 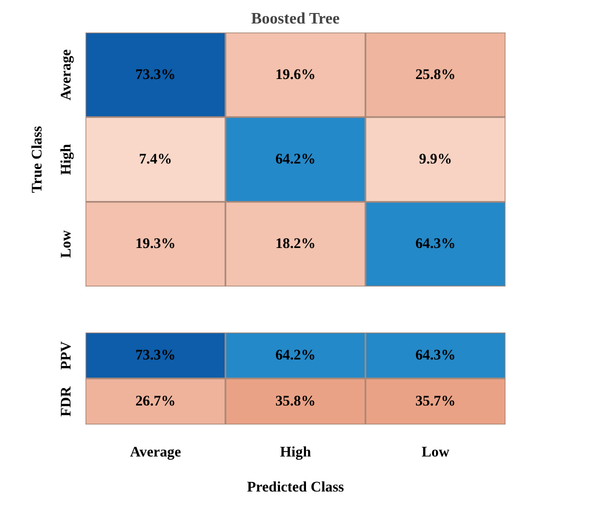 I want to click on data-label: 19.6%, so click(x=295, y=74).